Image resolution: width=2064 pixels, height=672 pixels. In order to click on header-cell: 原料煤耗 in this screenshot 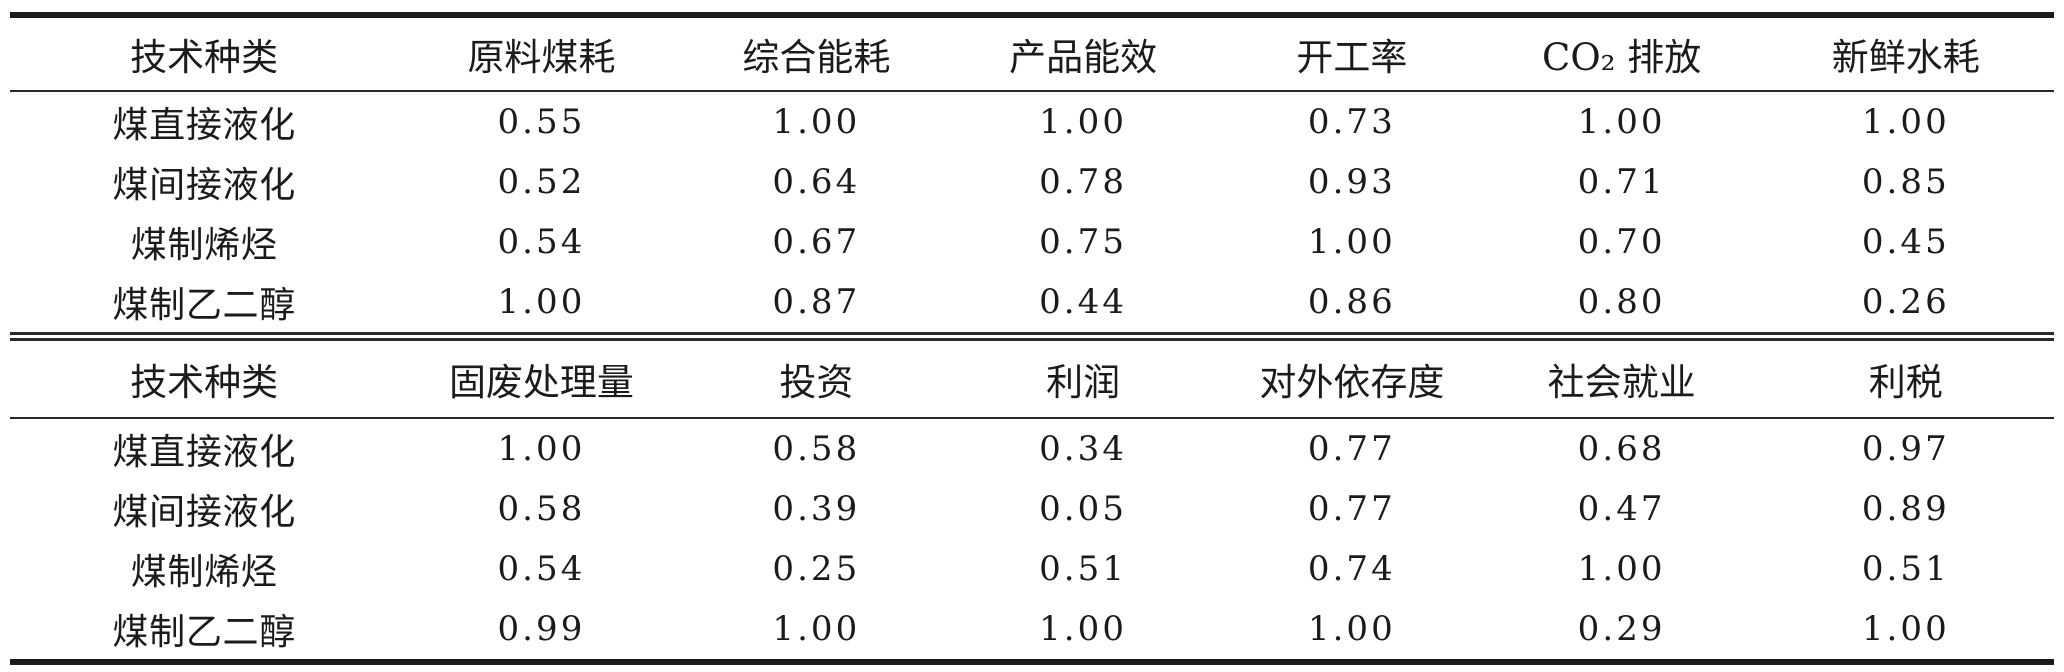, I will do `click(541, 57)`.